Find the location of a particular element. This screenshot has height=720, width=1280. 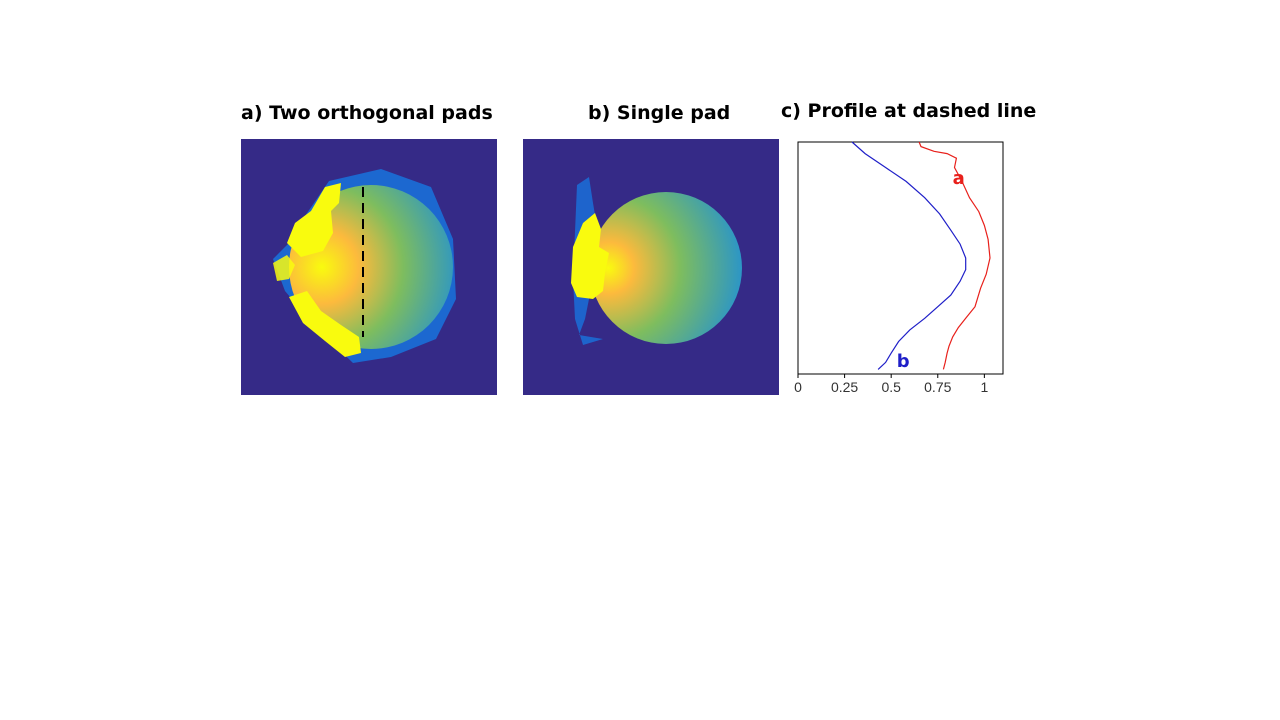

x-tick-label: 0.25 is located at coordinates (844, 387).